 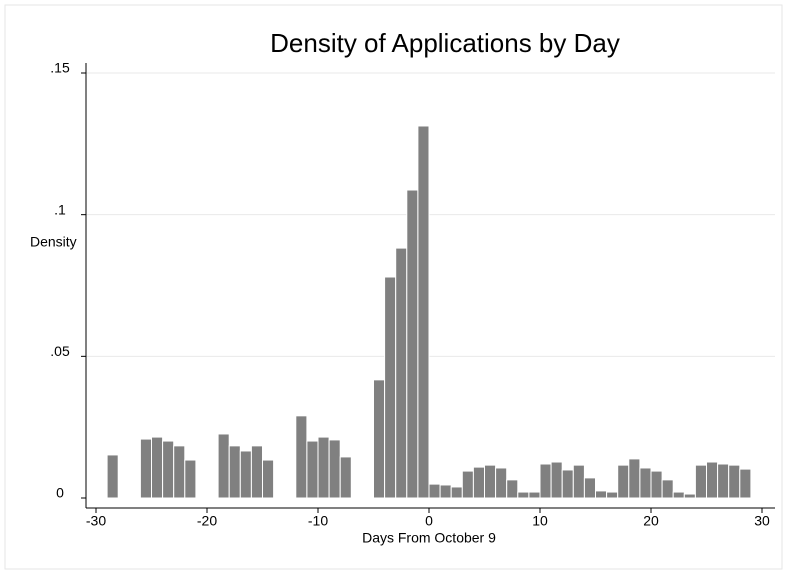 What do you see at coordinates (651, 521) in the screenshot?
I see `x-tick-label: 20` at bounding box center [651, 521].